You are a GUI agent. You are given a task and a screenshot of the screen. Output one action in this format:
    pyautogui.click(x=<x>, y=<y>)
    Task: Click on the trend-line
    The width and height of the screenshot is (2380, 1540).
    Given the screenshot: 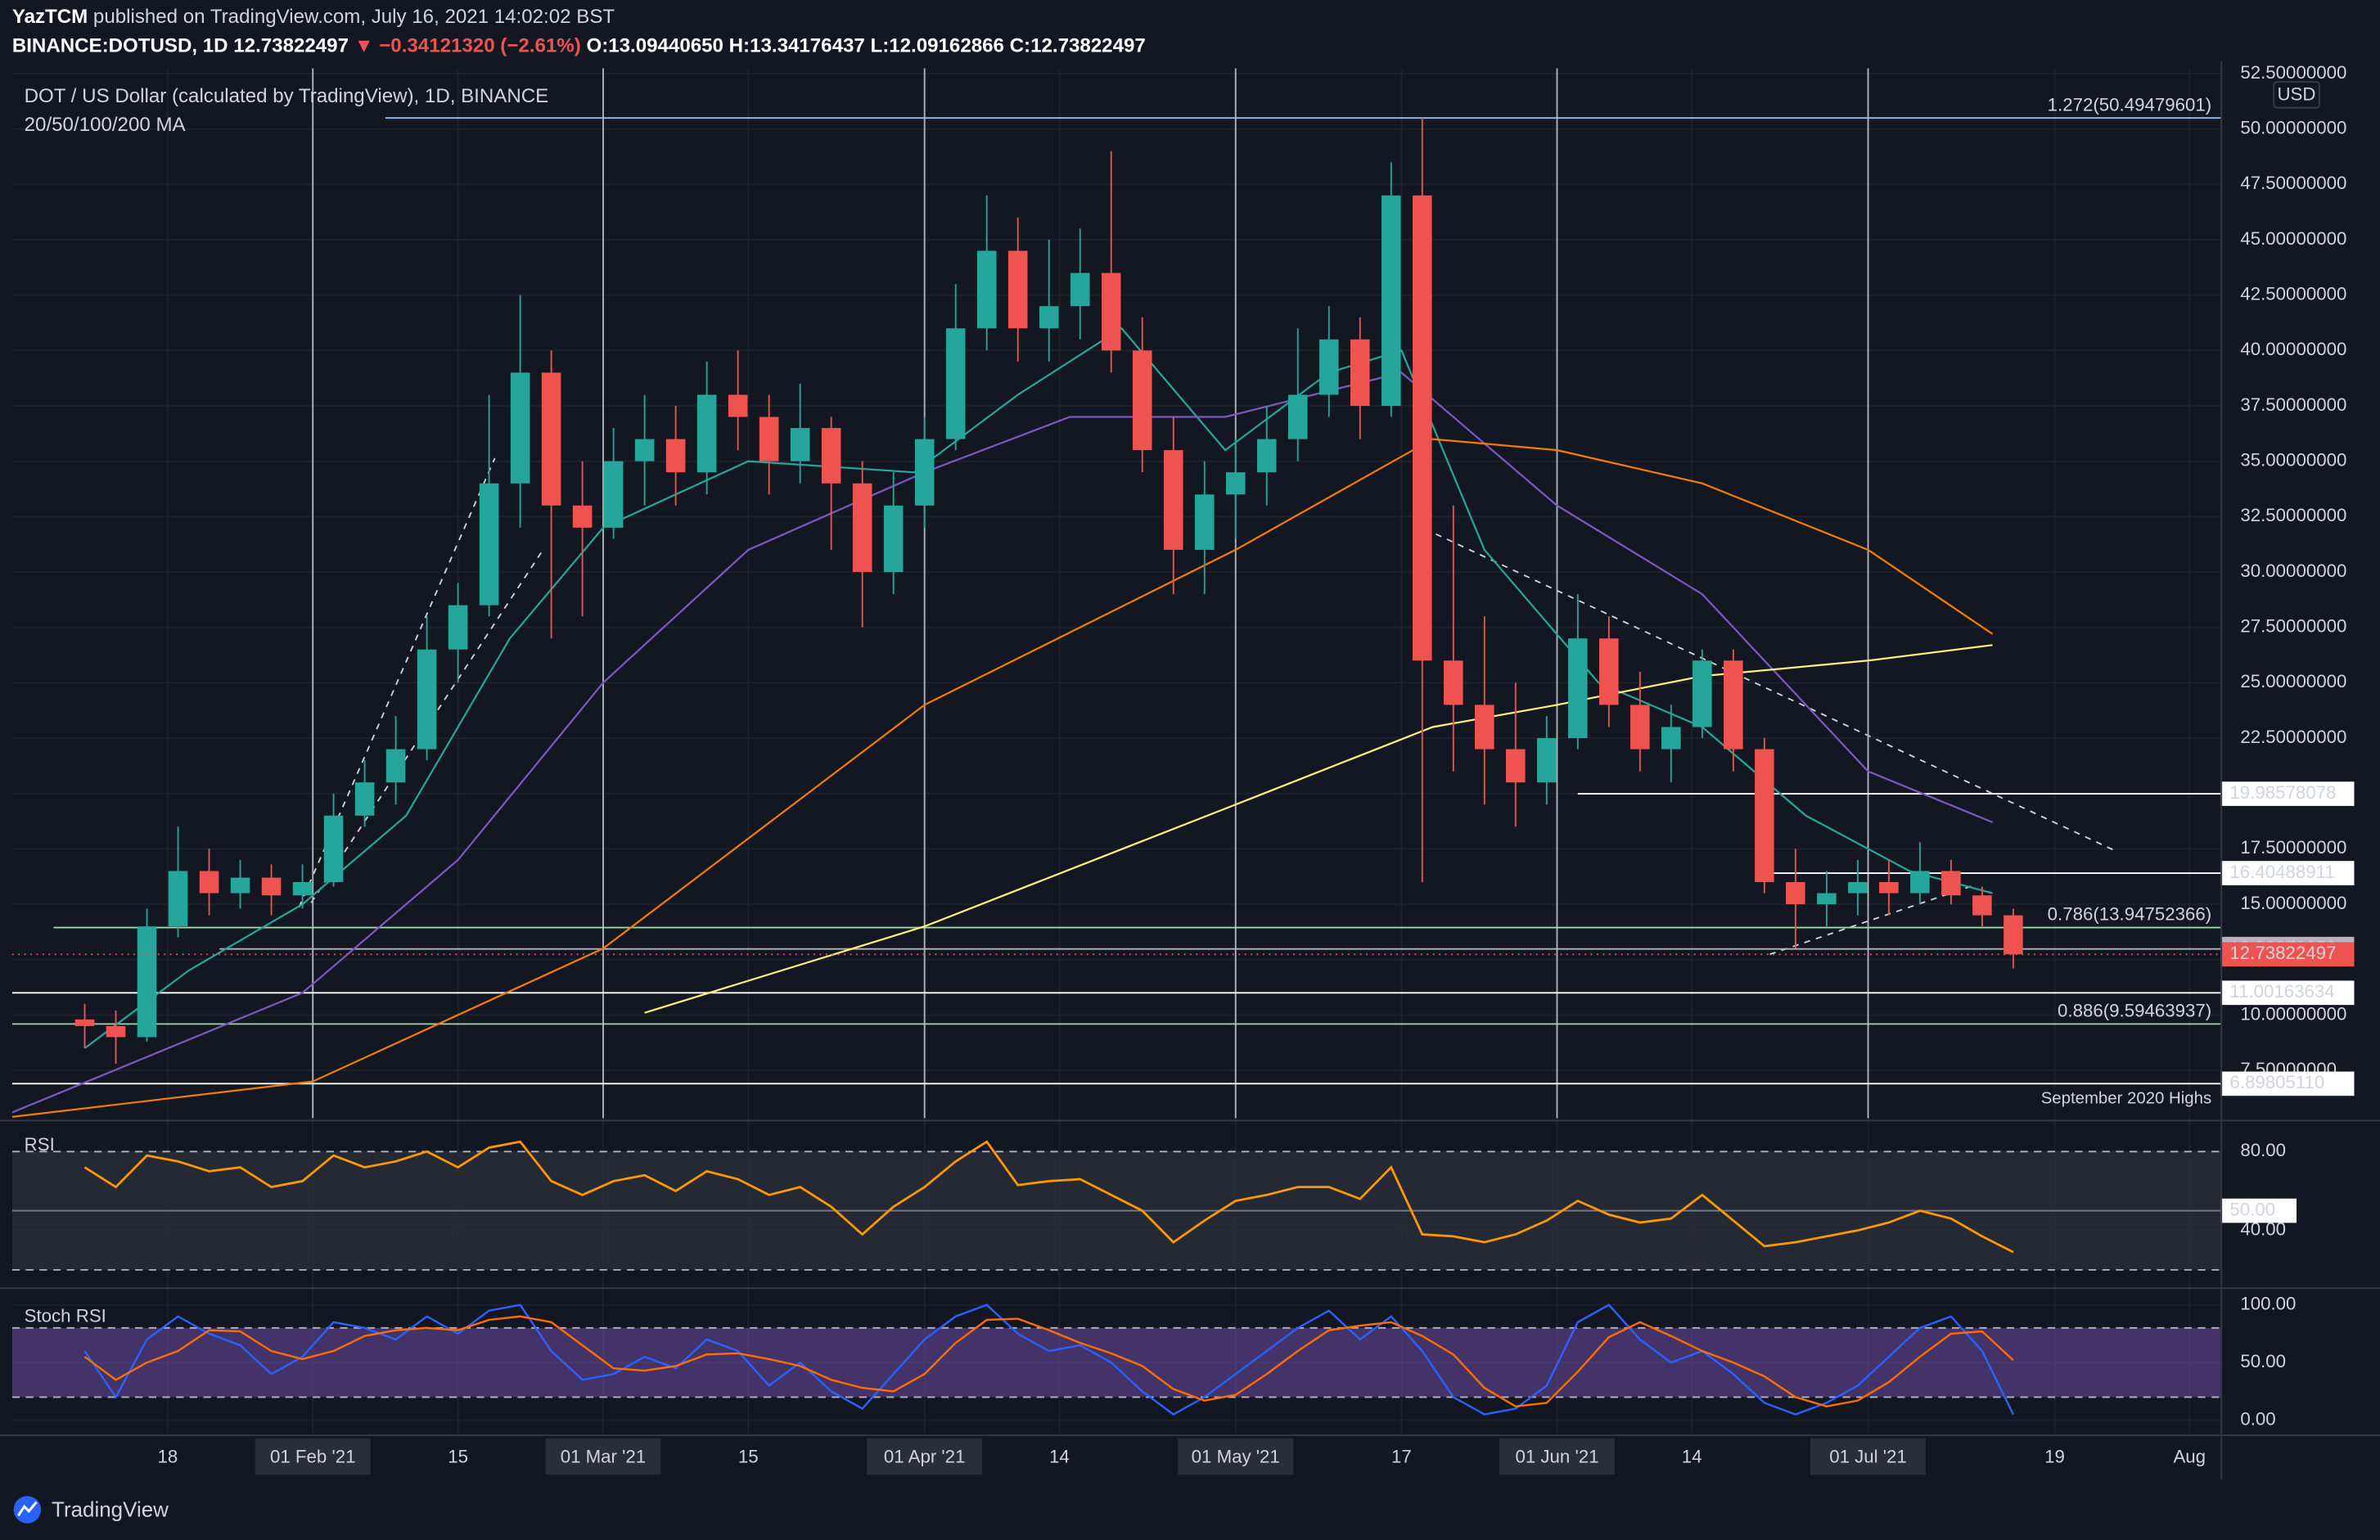 What is the action you would take?
    pyautogui.click(x=1775, y=692)
    